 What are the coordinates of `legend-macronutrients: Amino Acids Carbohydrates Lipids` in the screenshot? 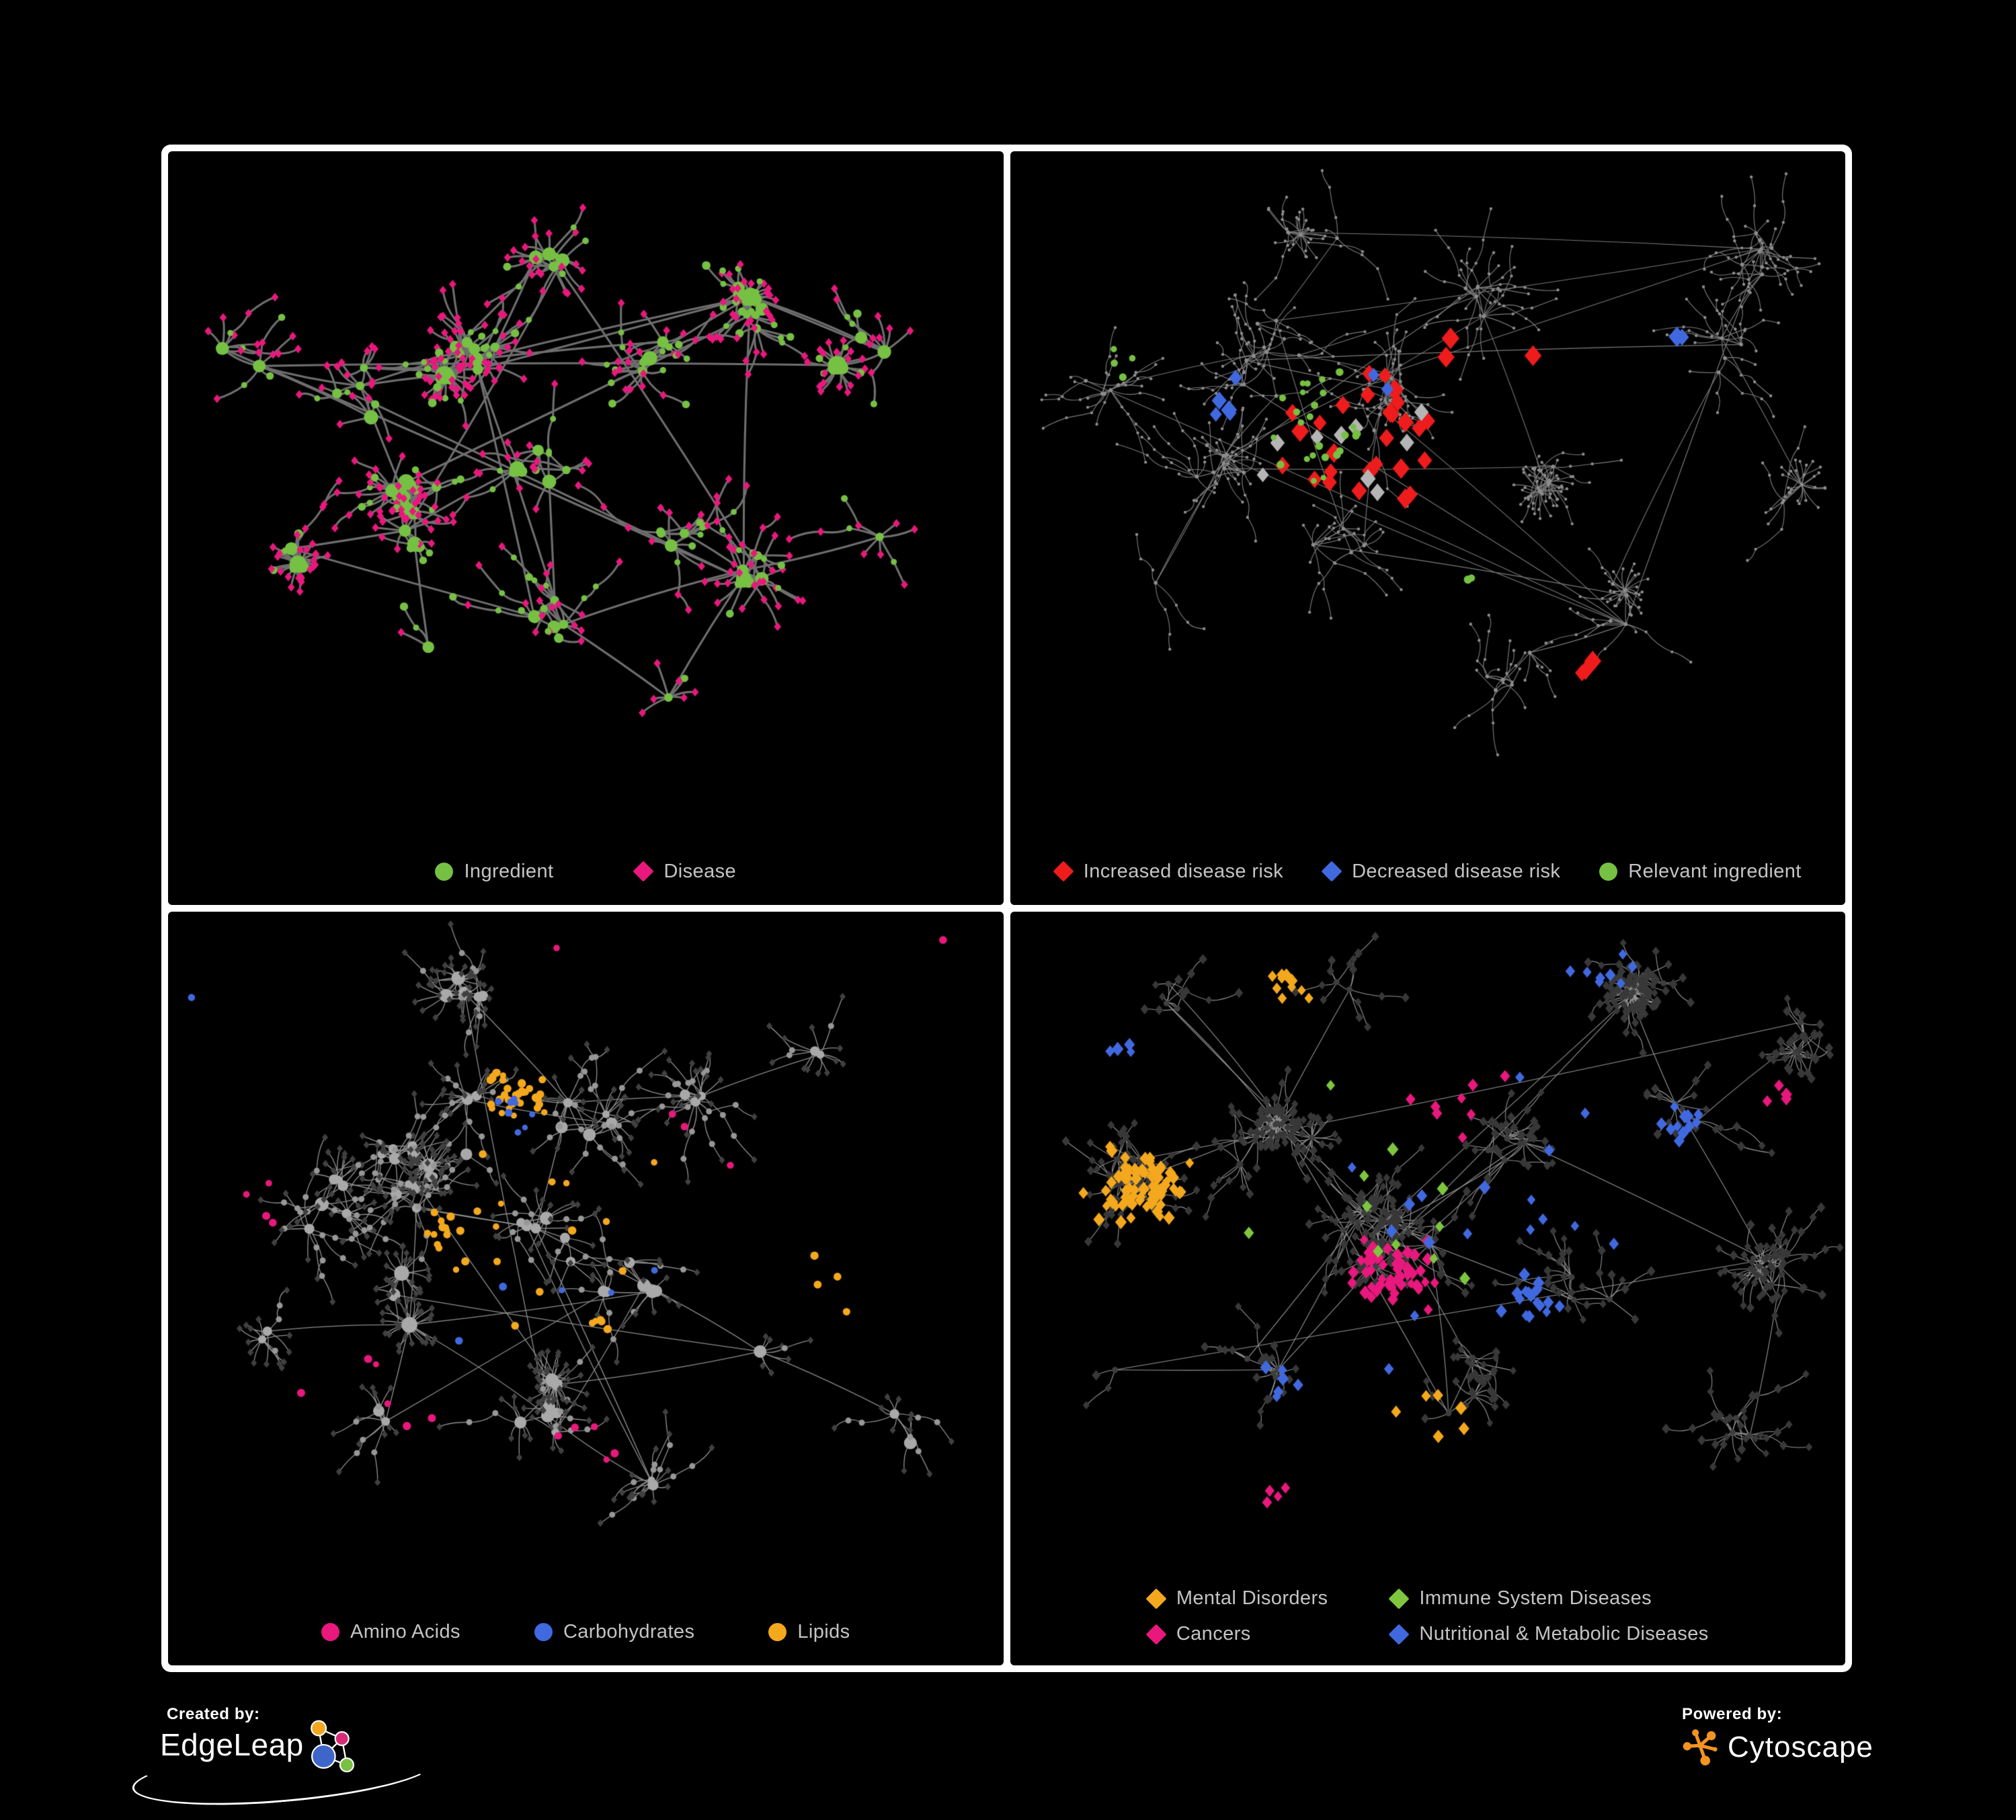 It's located at (586, 1631).